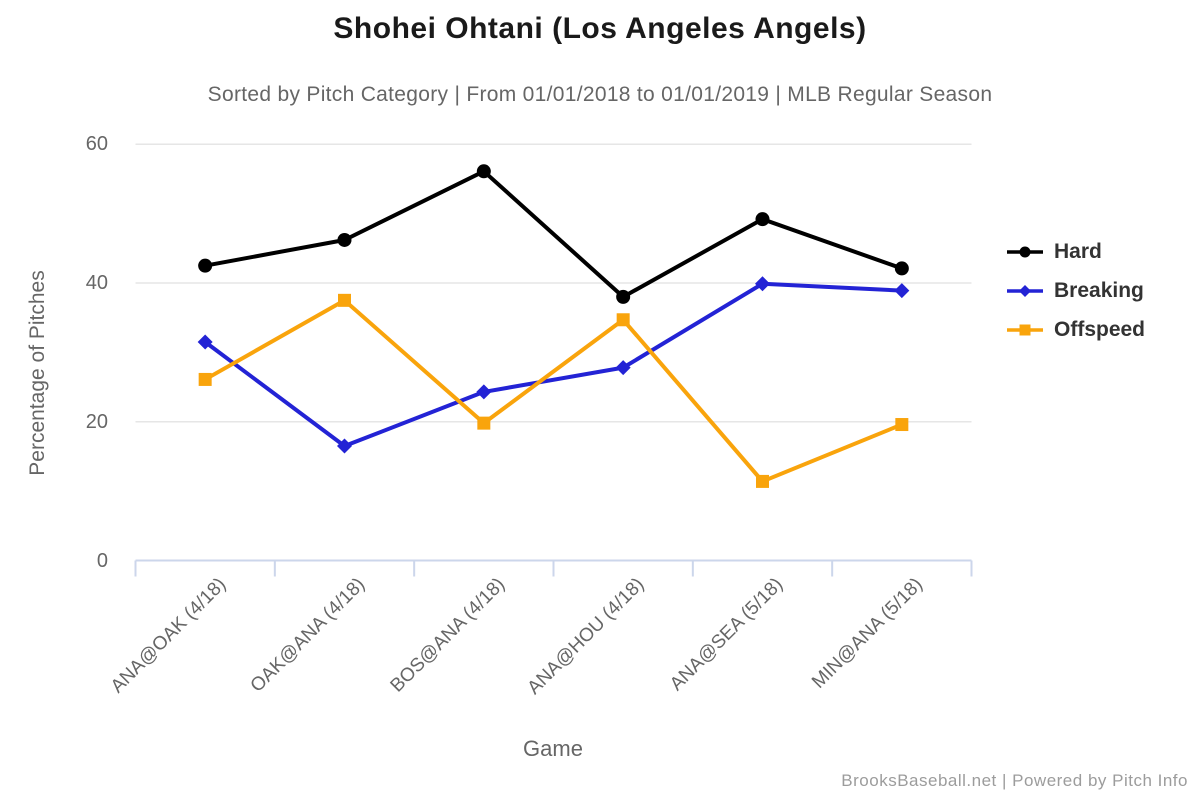 The width and height of the screenshot is (1200, 800). I want to click on y-tick-label-40: 40, so click(96, 283).